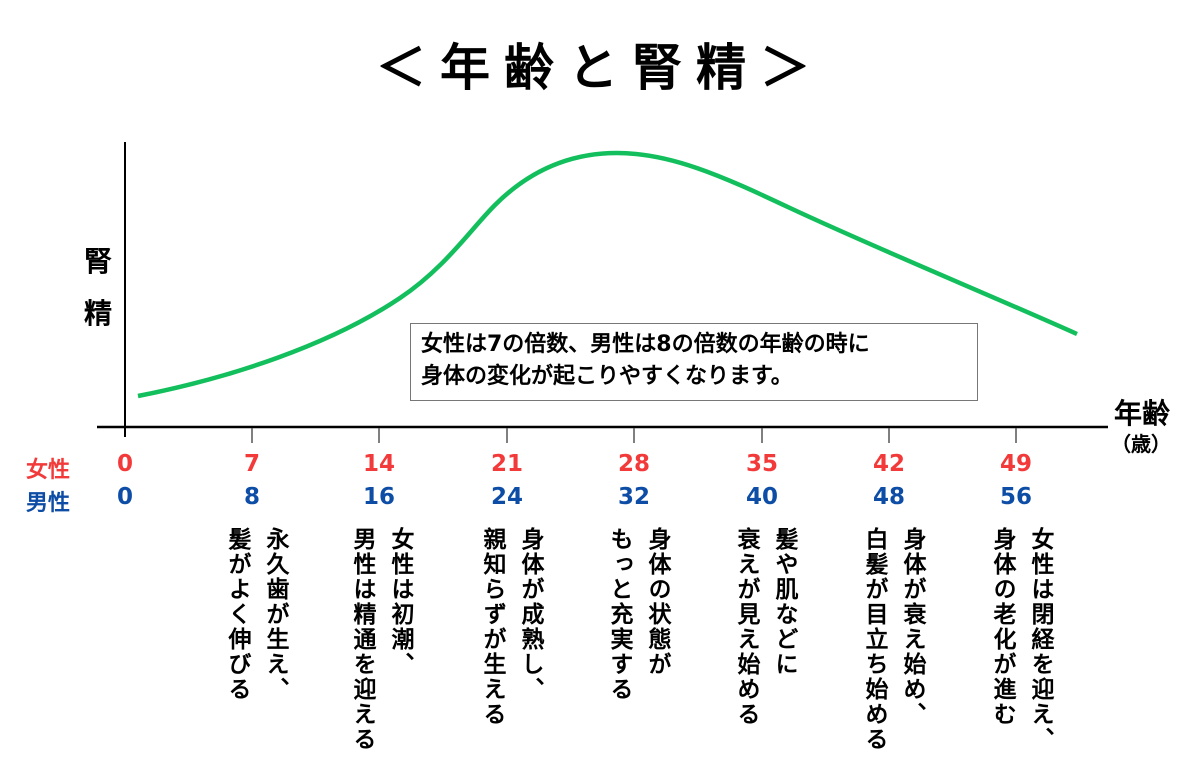 This screenshot has width=1200, height=780. What do you see at coordinates (48, 470) in the screenshot?
I see `female-row-label: 女性` at bounding box center [48, 470].